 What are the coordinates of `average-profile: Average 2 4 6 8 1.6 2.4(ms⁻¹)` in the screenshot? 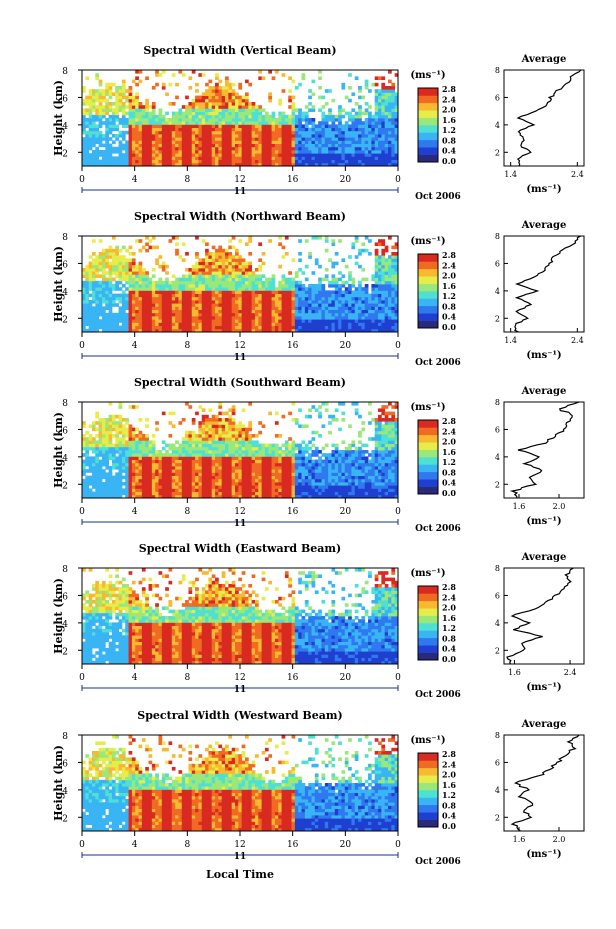 It's located at (540, 622).